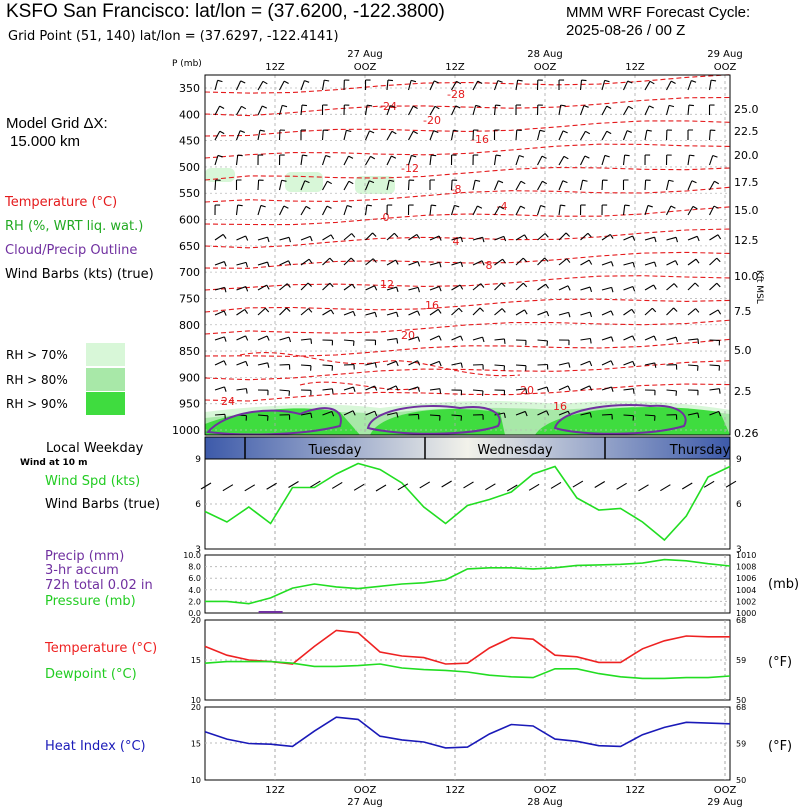 The image size is (810, 811). I want to click on time-axis-bottom-label: 29 Aug, so click(724, 802).